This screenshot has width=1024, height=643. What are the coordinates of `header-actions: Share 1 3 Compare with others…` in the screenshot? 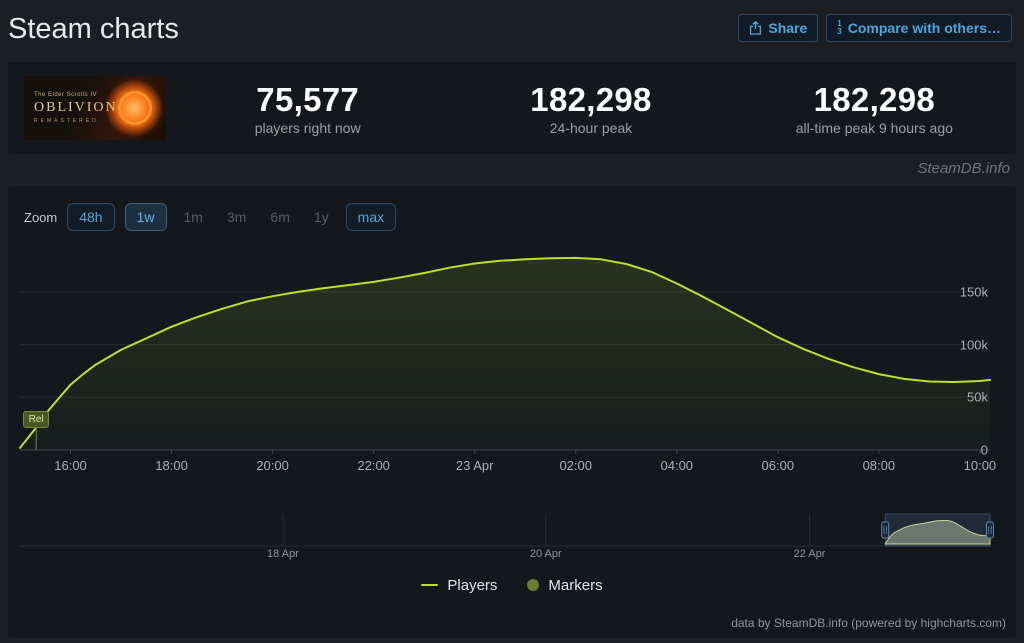 It's located at (875, 27).